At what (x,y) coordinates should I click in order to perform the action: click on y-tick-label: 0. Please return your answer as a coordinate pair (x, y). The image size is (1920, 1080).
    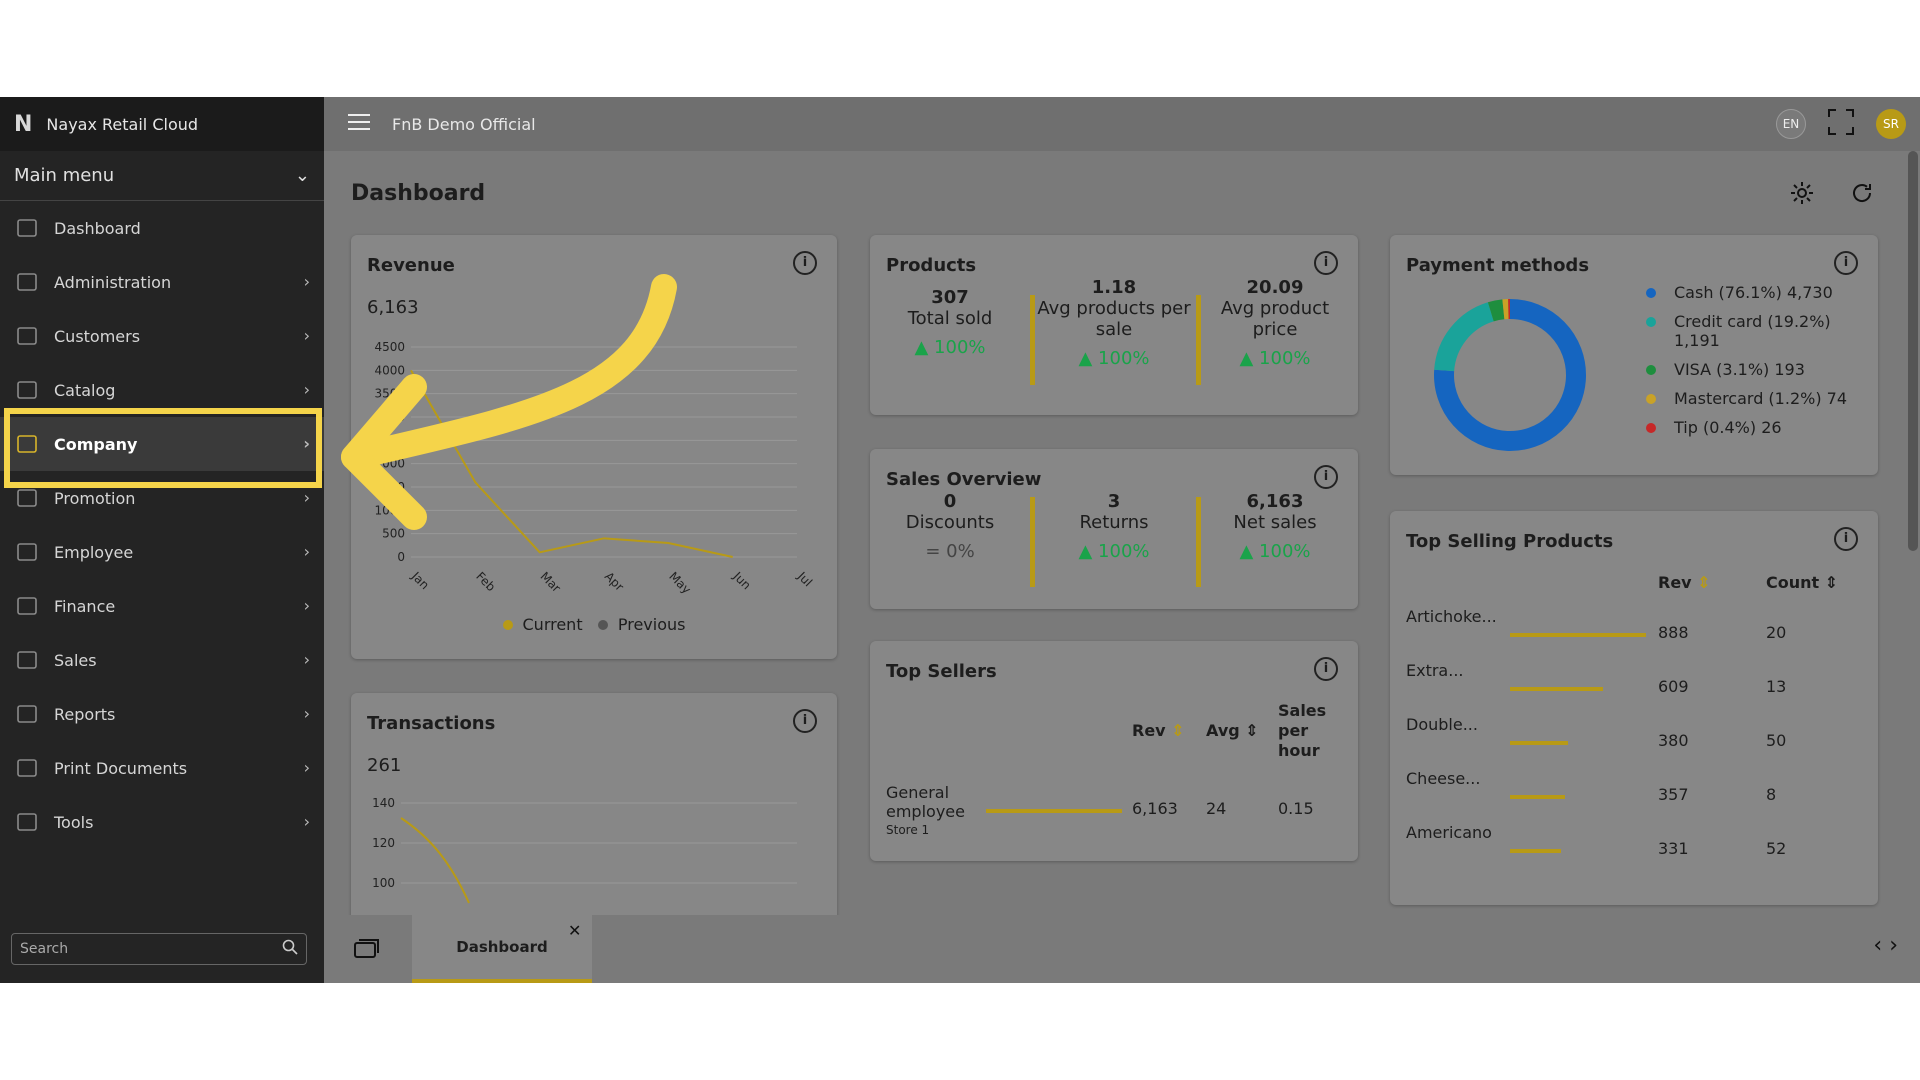
    Looking at the image, I should click on (401, 557).